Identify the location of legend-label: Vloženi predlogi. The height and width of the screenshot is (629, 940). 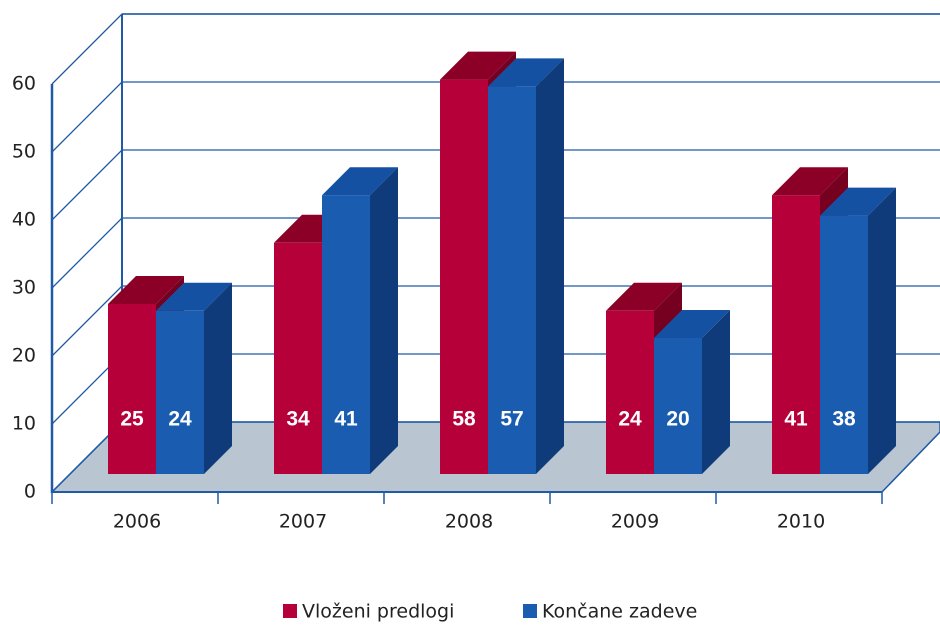
(378, 612).